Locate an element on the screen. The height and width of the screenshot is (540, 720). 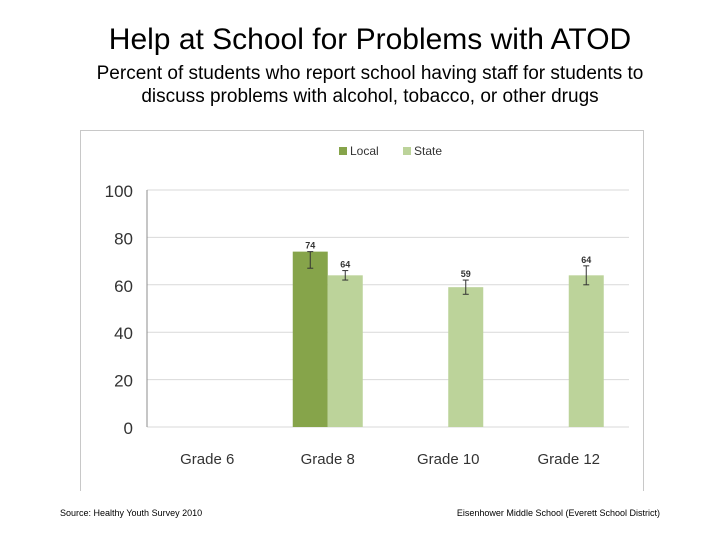
y-tick-label: 60 is located at coordinates (123, 286).